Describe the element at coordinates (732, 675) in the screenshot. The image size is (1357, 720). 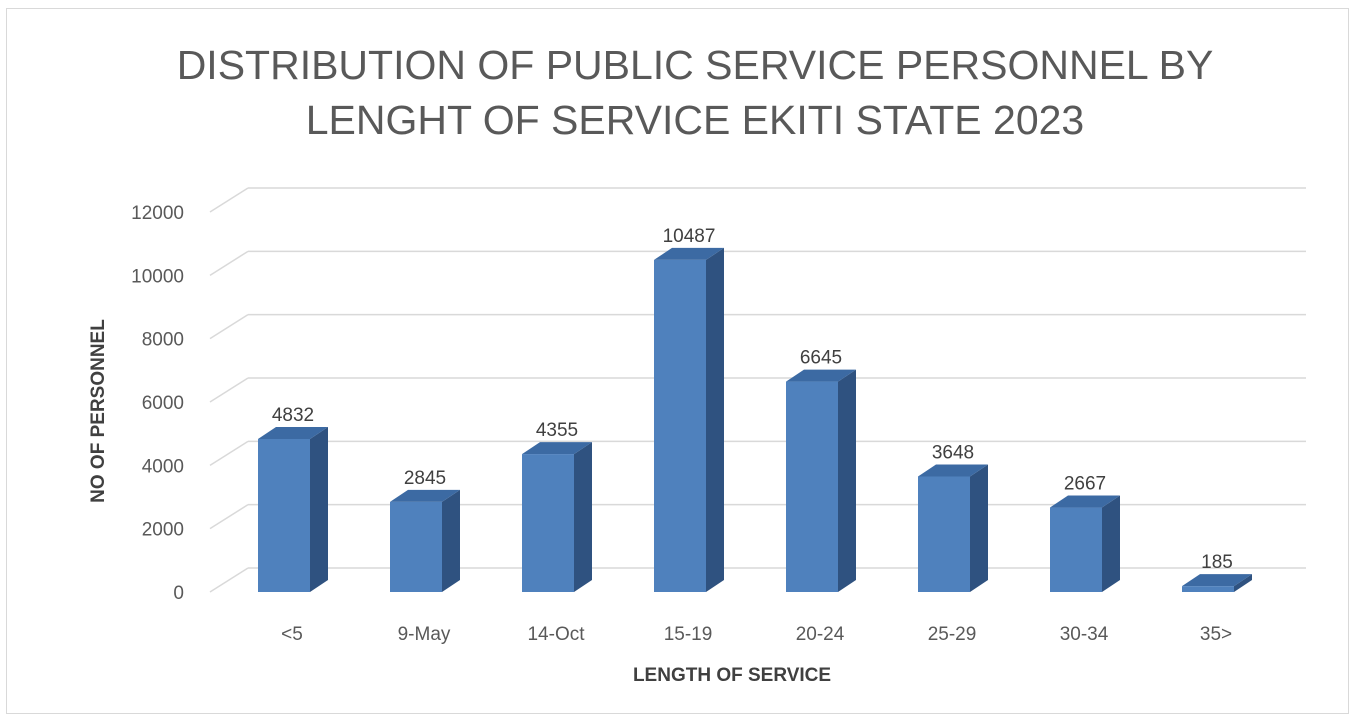
I see `x-axis-title: LENGTH OF SERVICE` at that location.